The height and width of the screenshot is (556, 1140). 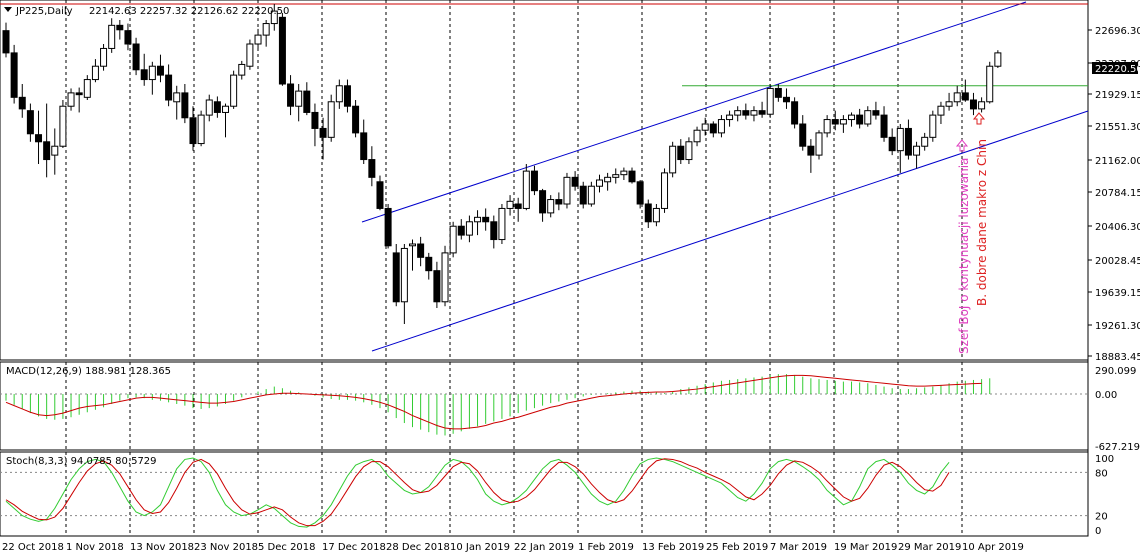 What do you see at coordinates (287, 547) in the screenshot?
I see `x-tick-label: 5 Dec 2018` at bounding box center [287, 547].